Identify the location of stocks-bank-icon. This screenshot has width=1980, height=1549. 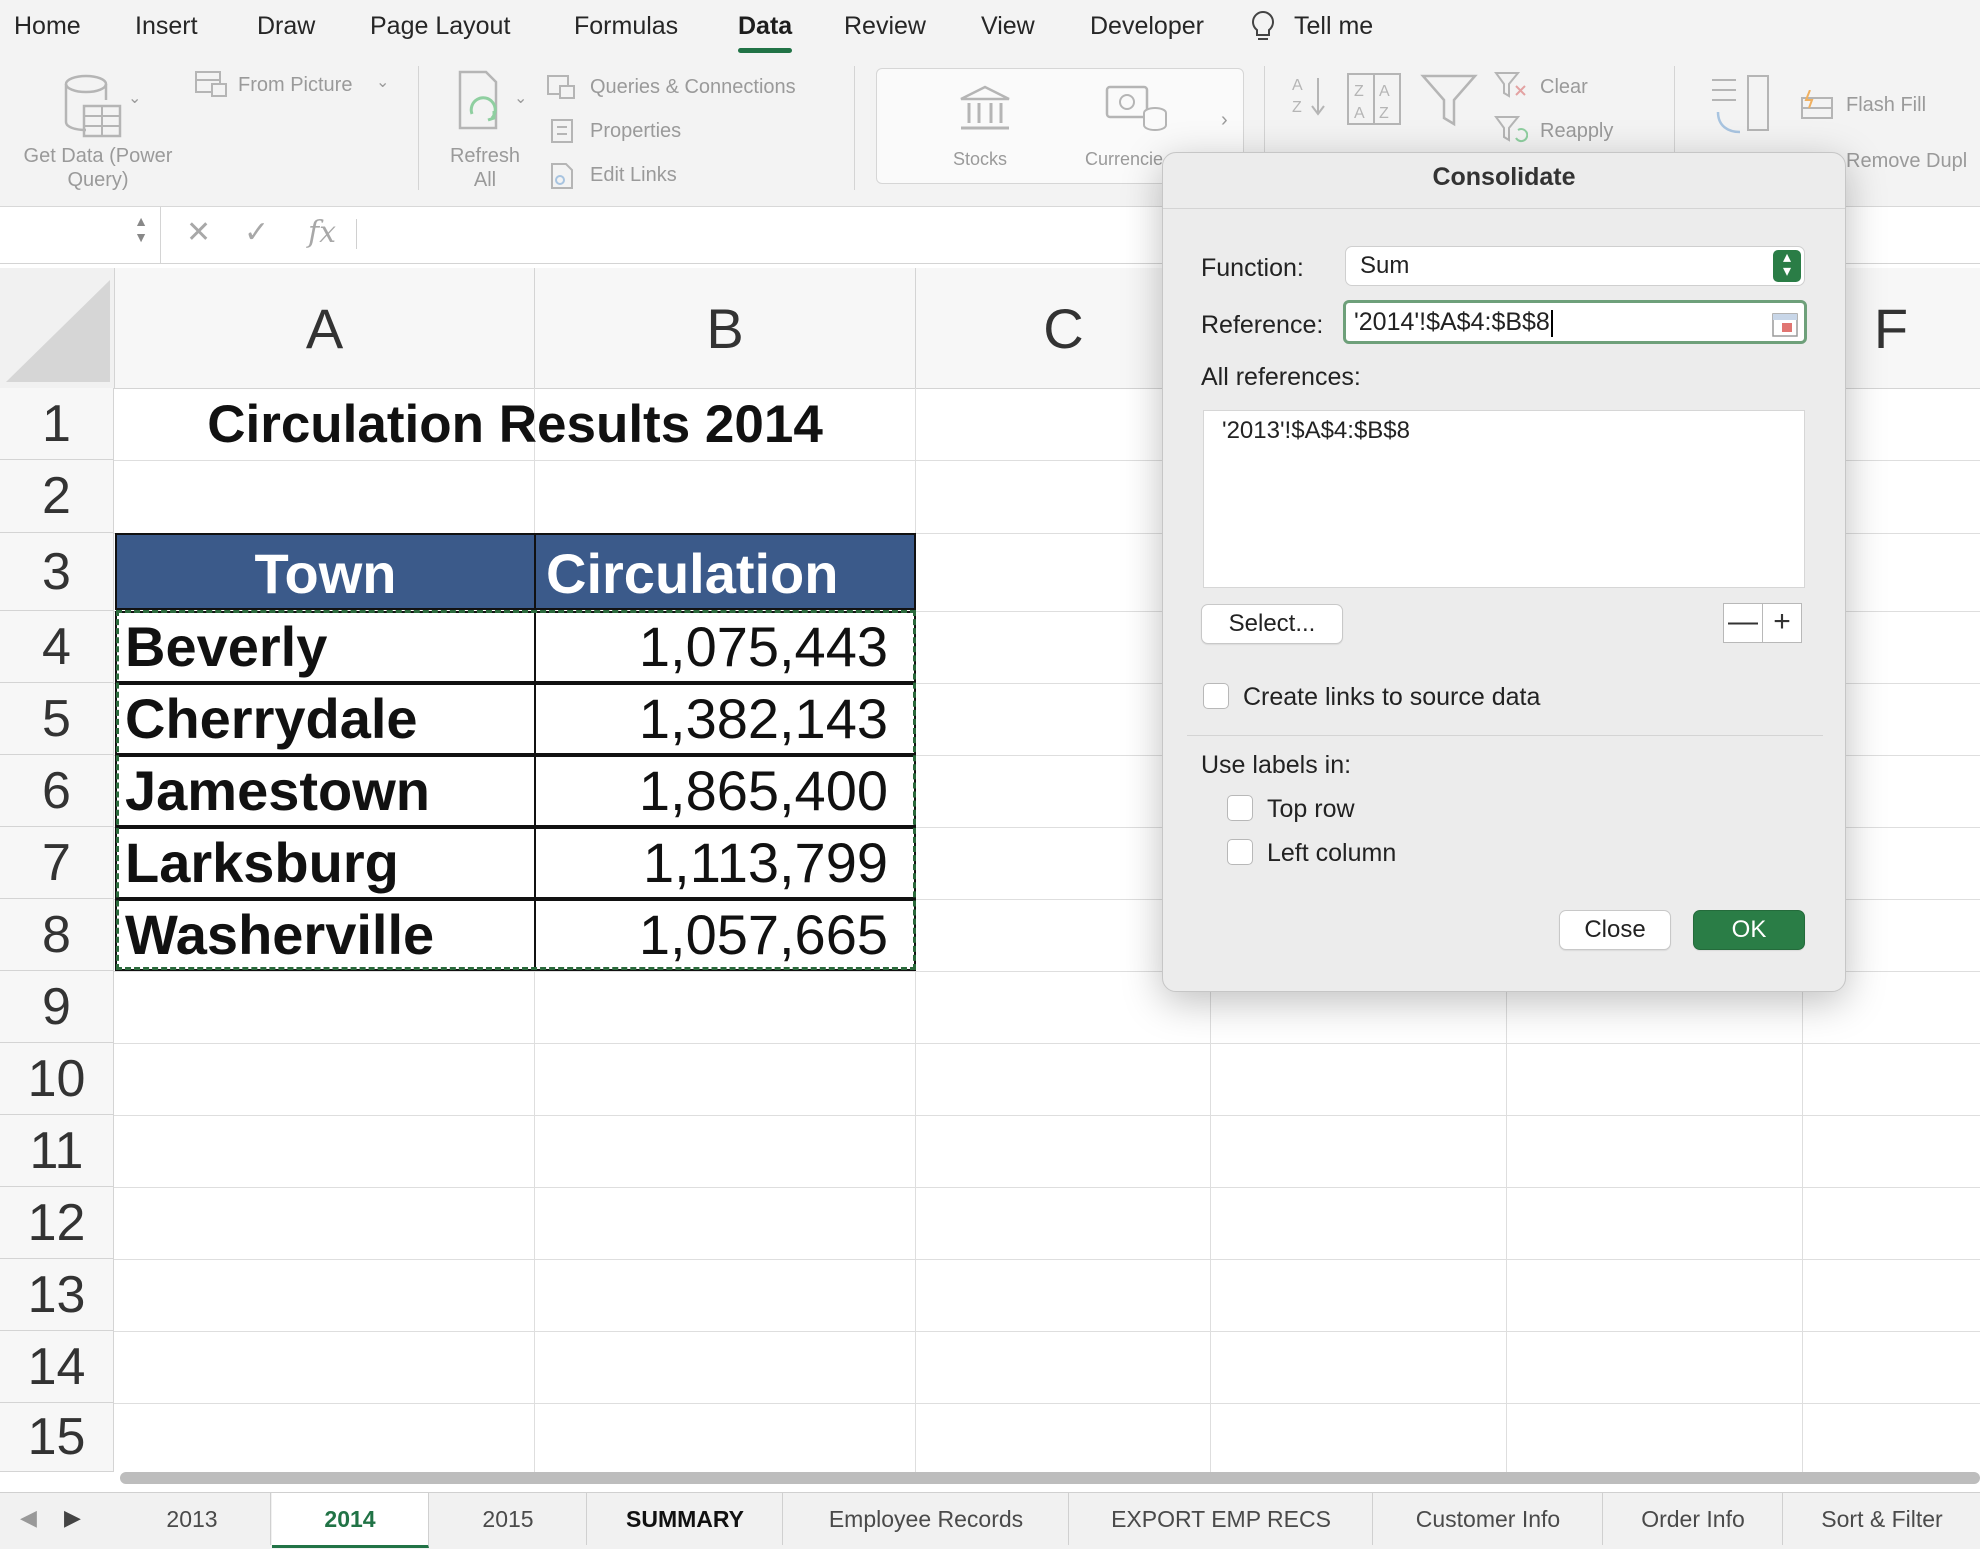
(985, 110).